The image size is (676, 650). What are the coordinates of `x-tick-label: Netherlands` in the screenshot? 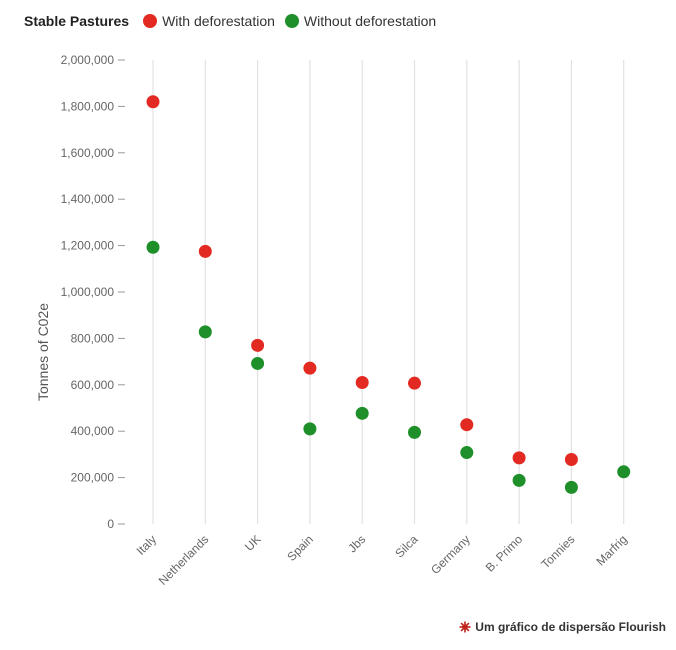 It's located at (184, 560).